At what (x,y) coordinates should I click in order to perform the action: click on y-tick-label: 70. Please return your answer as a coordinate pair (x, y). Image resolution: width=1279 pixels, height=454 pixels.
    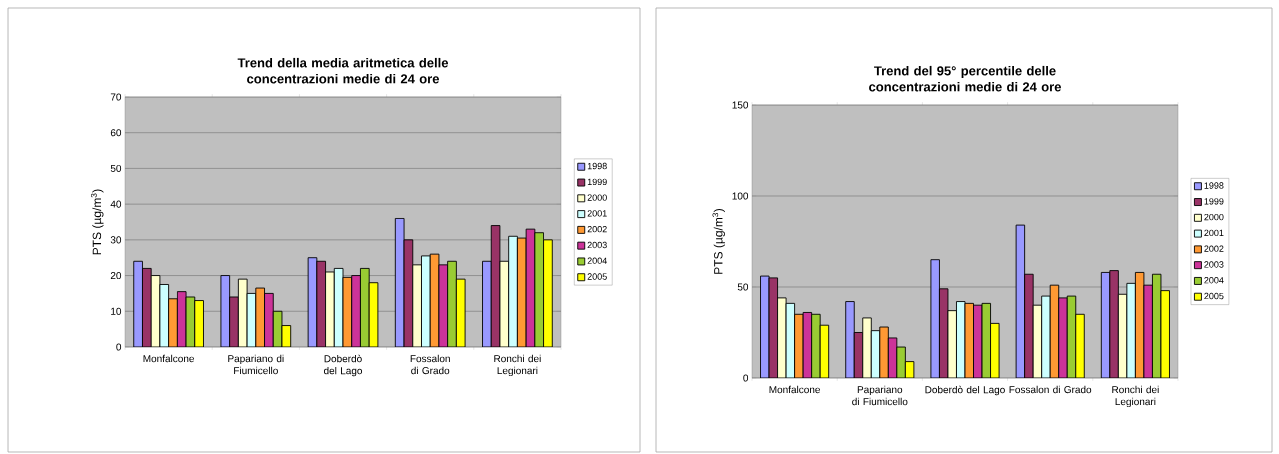
    Looking at the image, I should click on (116, 97).